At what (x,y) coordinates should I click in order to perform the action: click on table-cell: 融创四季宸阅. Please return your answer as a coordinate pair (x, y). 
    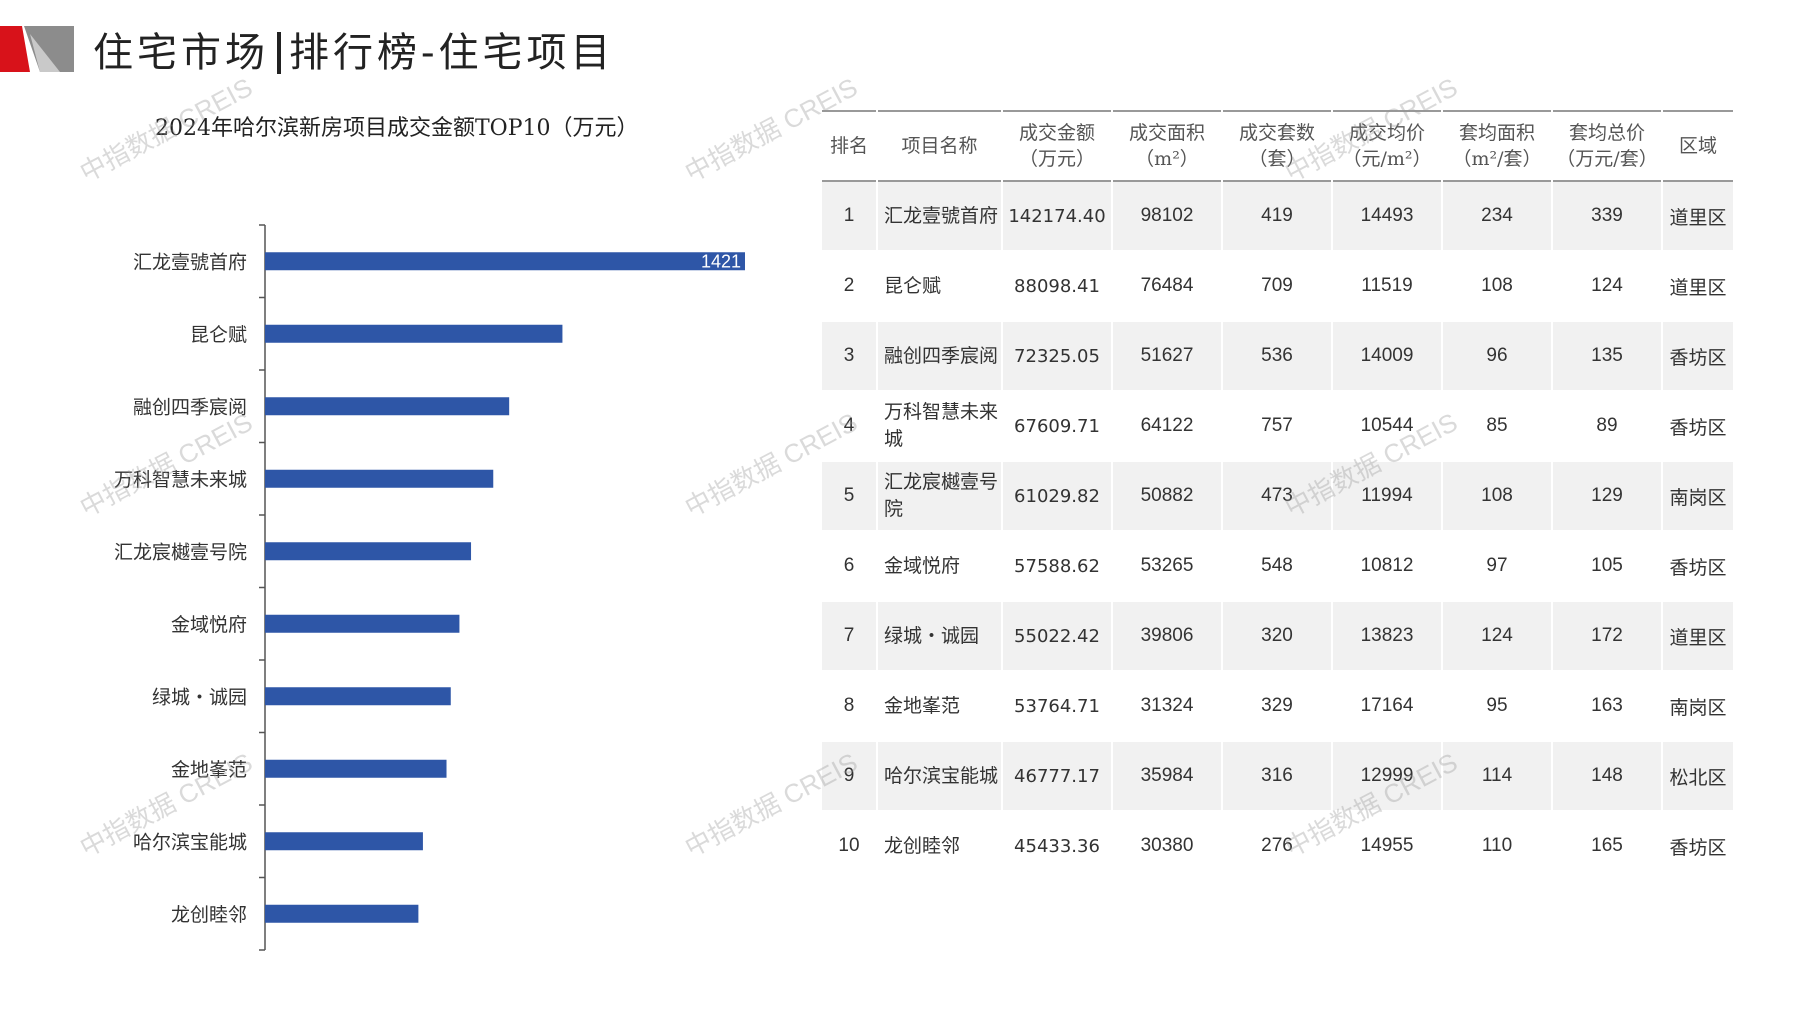
    Looking at the image, I should click on (940, 356).